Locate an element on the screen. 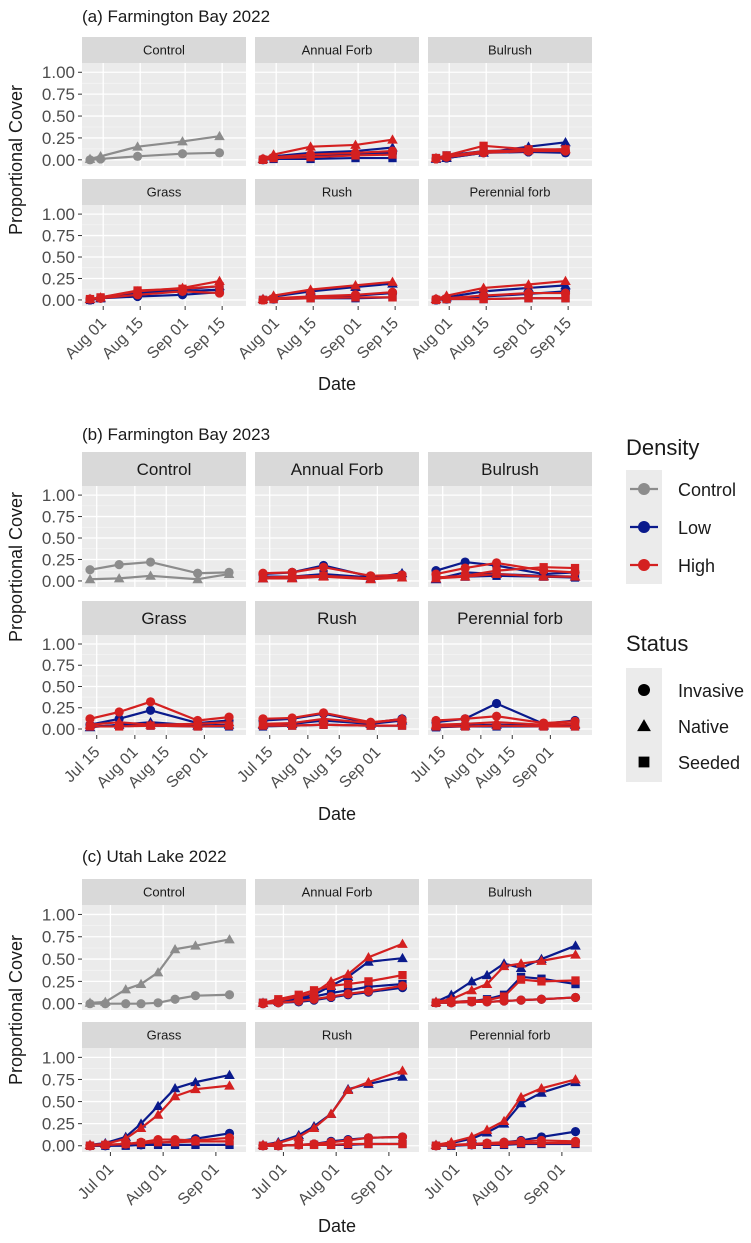 The image size is (751, 1243). y-axis-label: Proportional Cover is located at coordinates (16, 567).